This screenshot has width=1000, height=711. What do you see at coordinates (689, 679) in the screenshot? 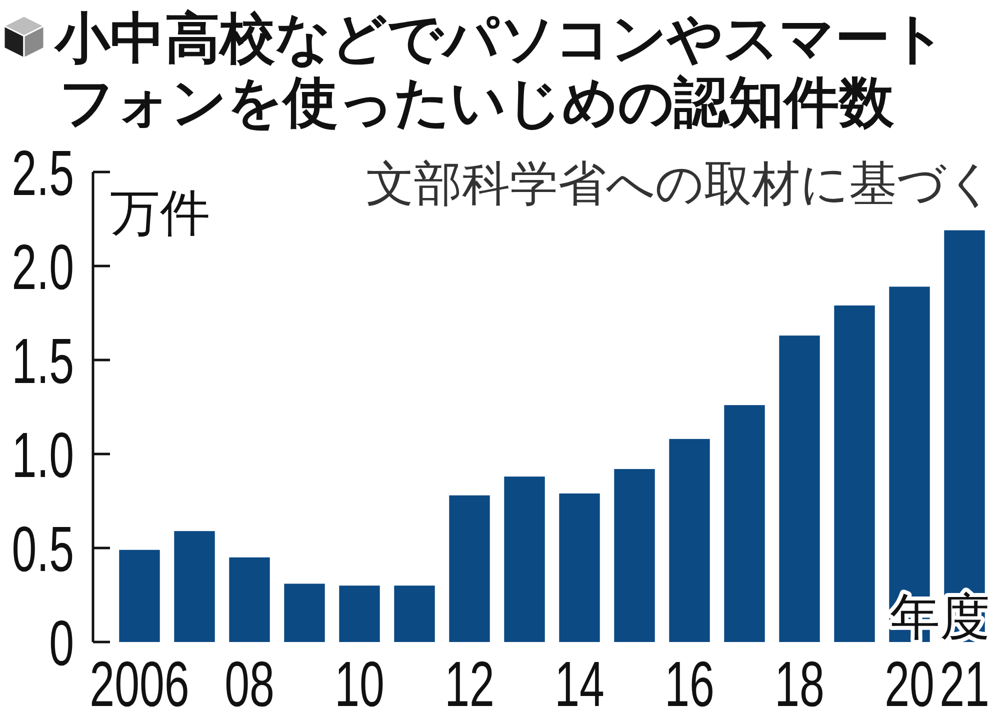
I see `x-tick-label: 16` at bounding box center [689, 679].